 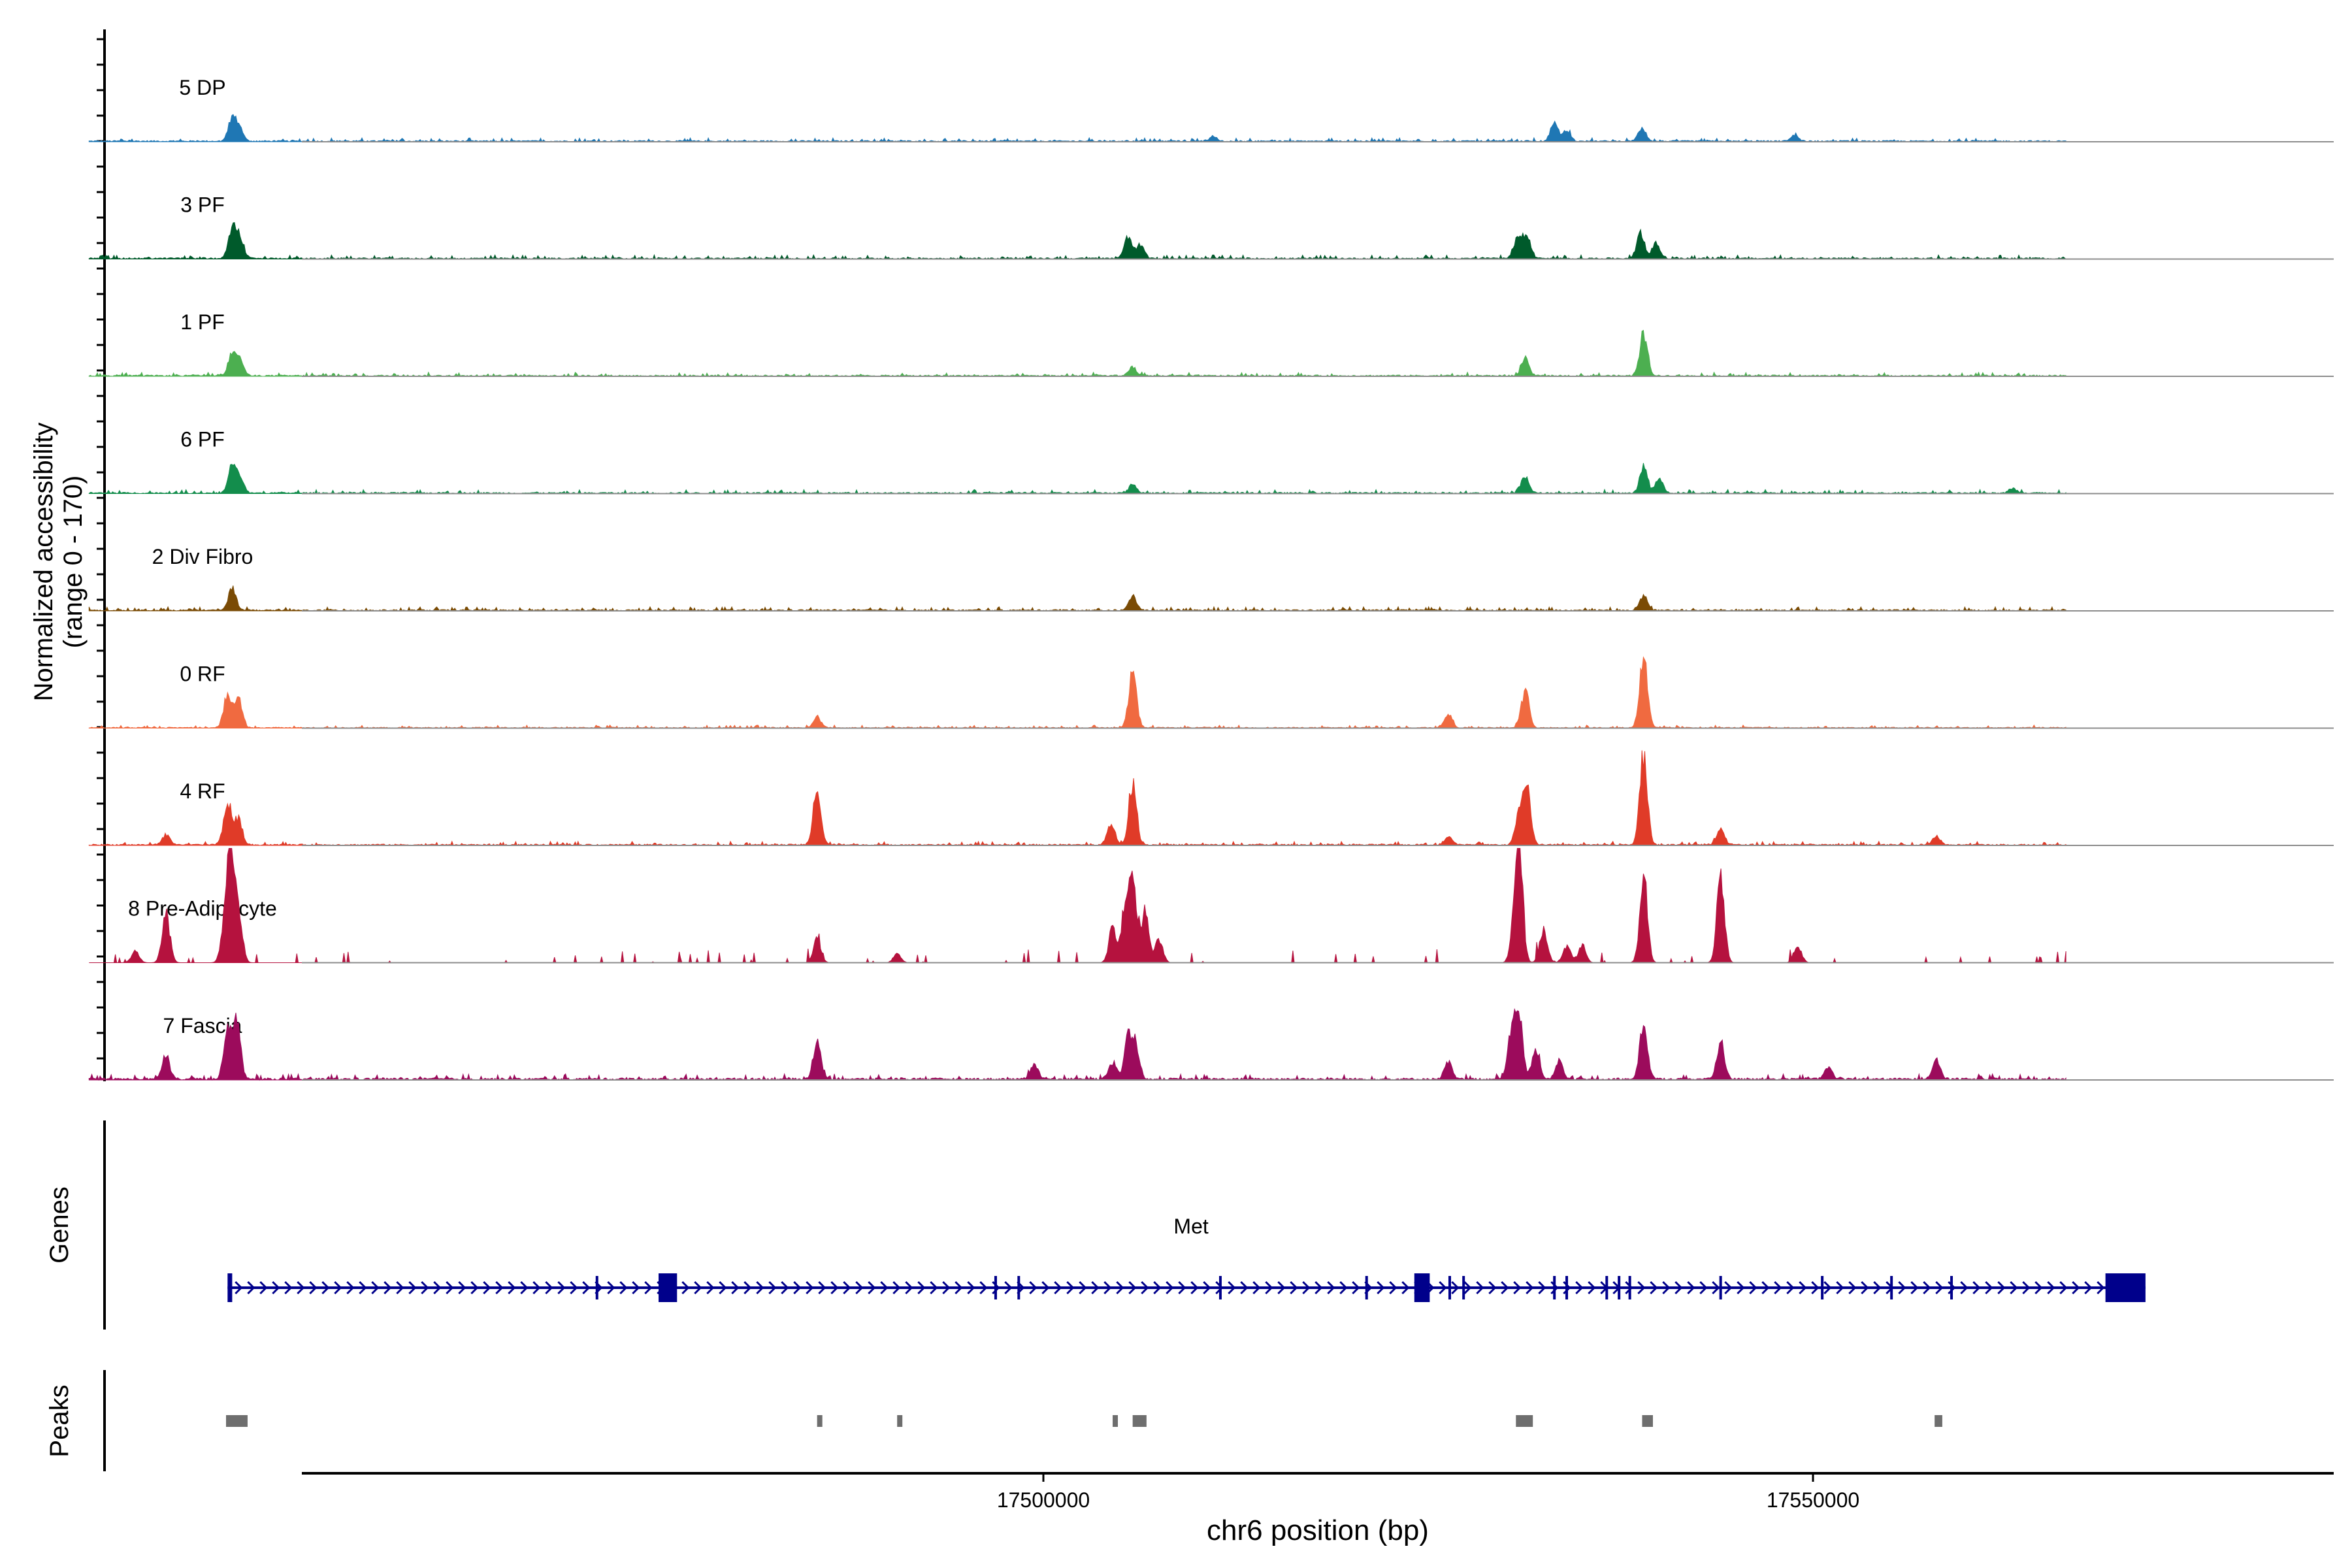 I want to click on x-tick-label: 17550000, so click(x=1813, y=1500).